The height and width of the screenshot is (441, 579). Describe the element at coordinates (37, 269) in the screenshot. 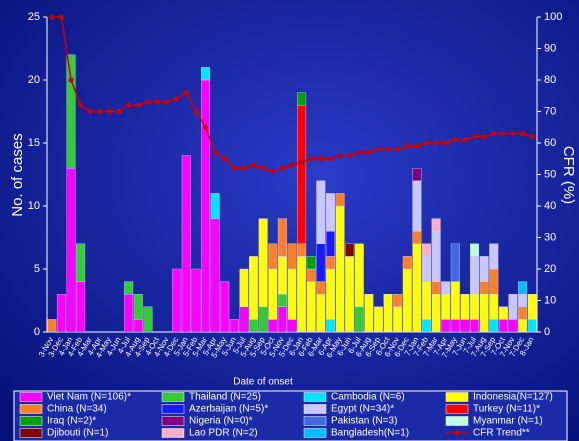

I see `y-tick-label: 5` at that location.